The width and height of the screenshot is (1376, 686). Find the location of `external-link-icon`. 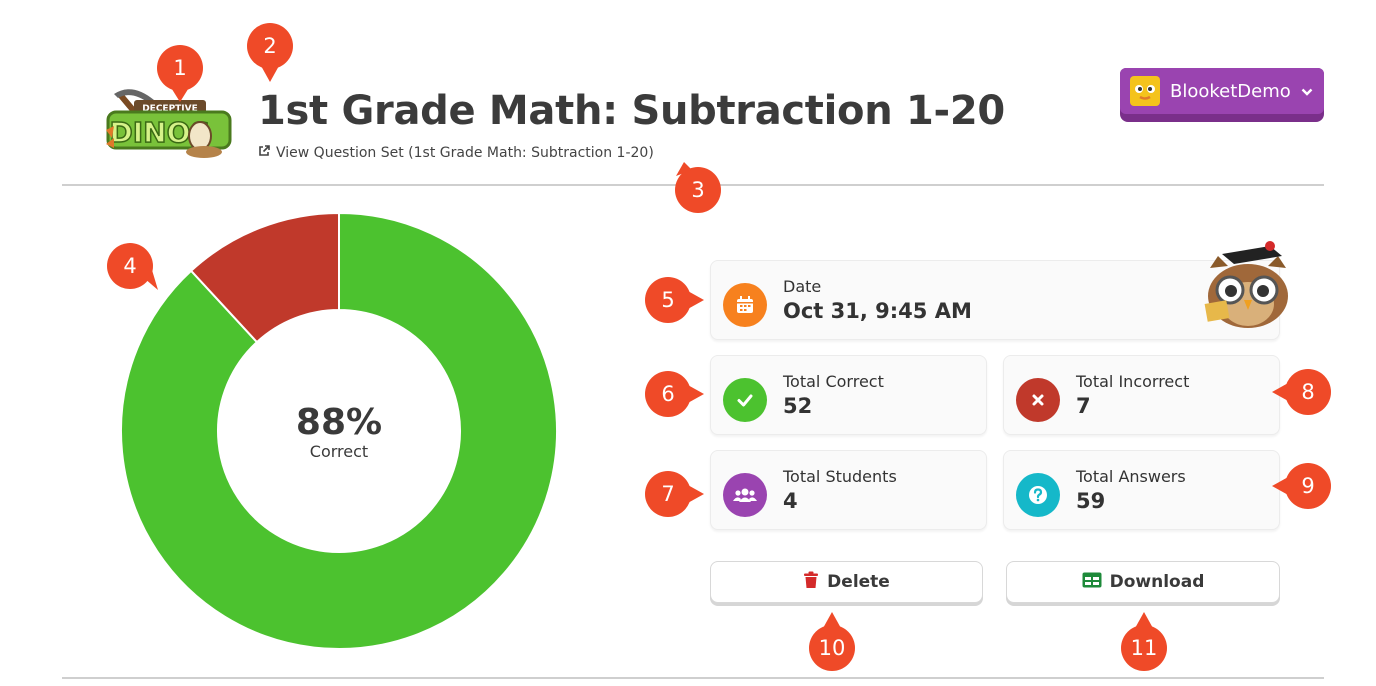

external-link-icon is located at coordinates (264, 153).